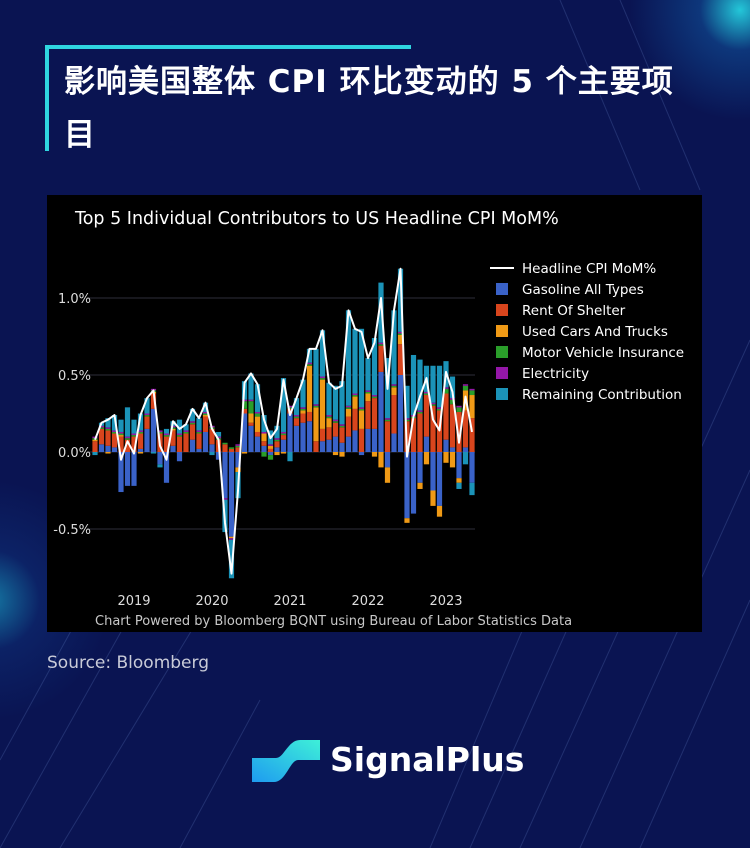 This screenshot has width=750, height=848. I want to click on page-title: 影响美国整体 CPI 环比变动的 5 个主要项目, so click(369, 108).